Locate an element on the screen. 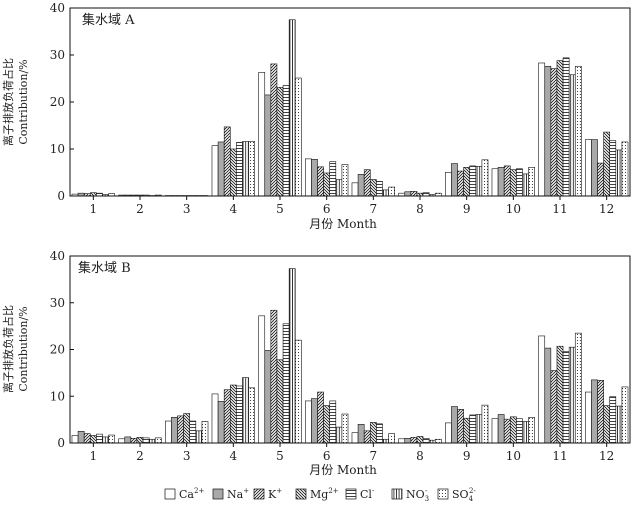 This screenshot has height=506, width=644. bar-K+-month-5 is located at coordinates (274, 130).